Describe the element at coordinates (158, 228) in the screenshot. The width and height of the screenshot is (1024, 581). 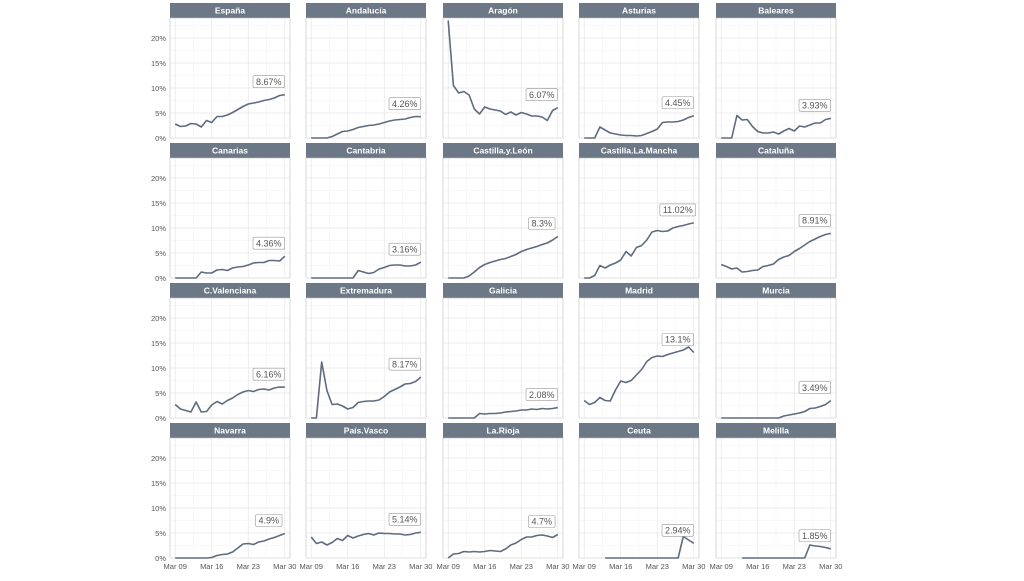
I see `y-tick-label: 10%` at that location.